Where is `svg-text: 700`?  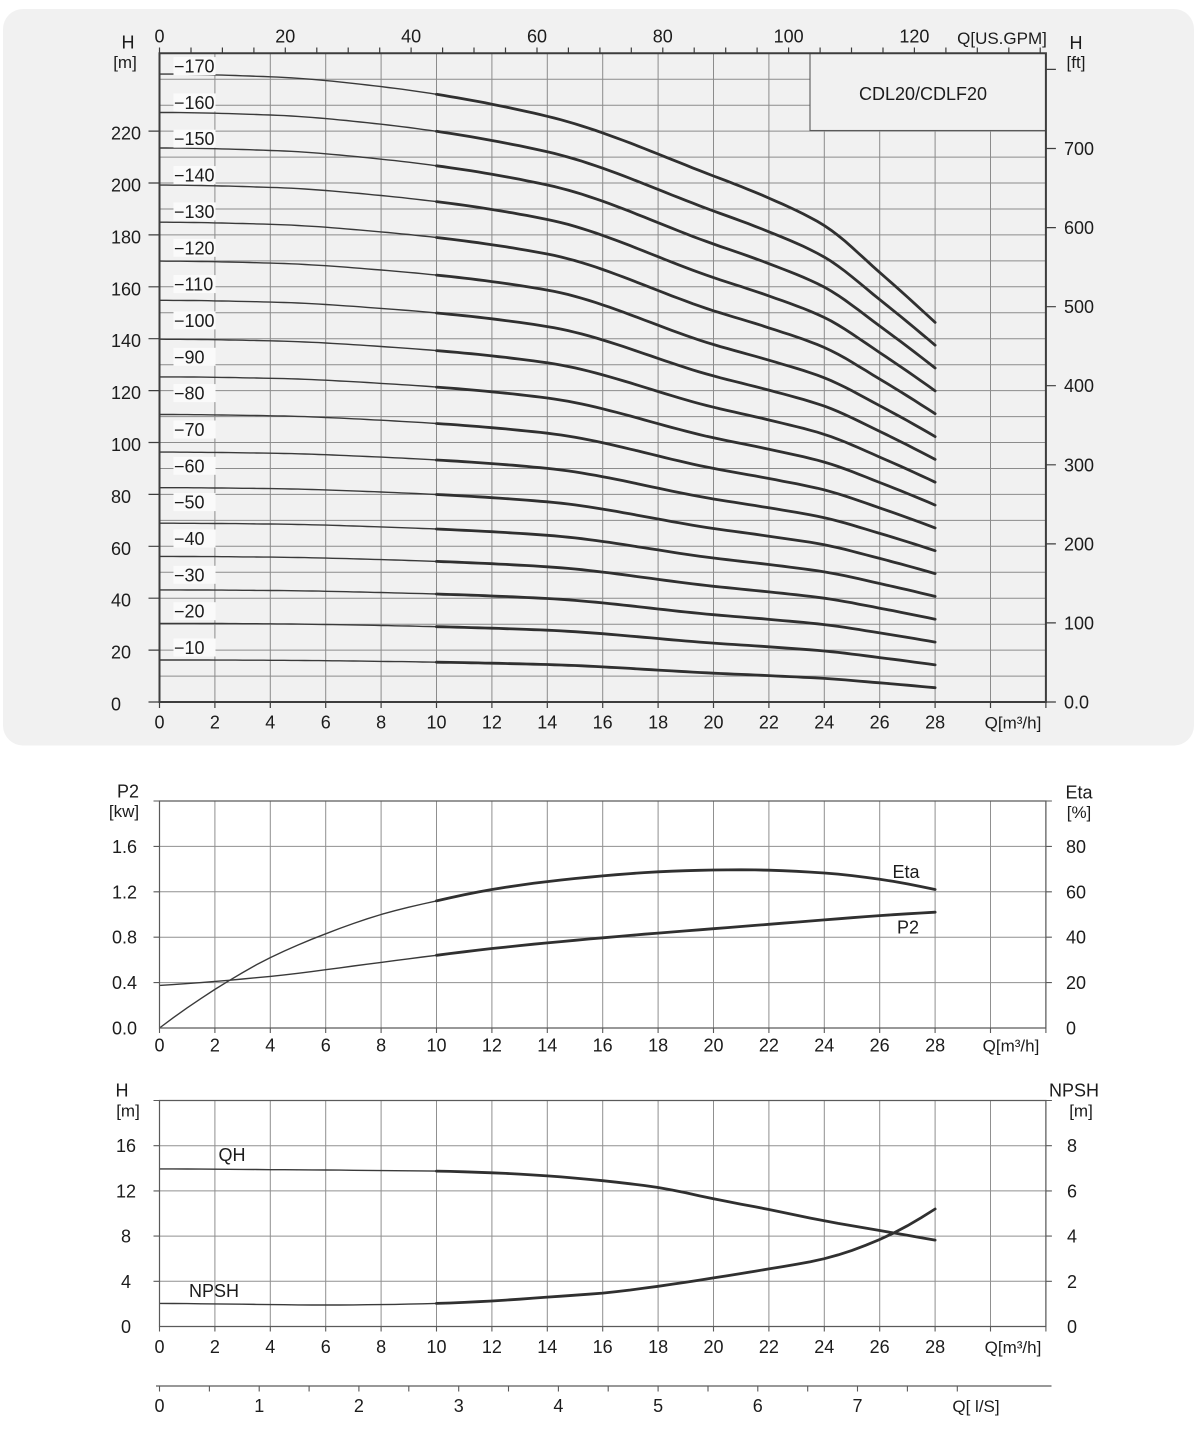 svg-text: 700 is located at coordinates (1079, 149).